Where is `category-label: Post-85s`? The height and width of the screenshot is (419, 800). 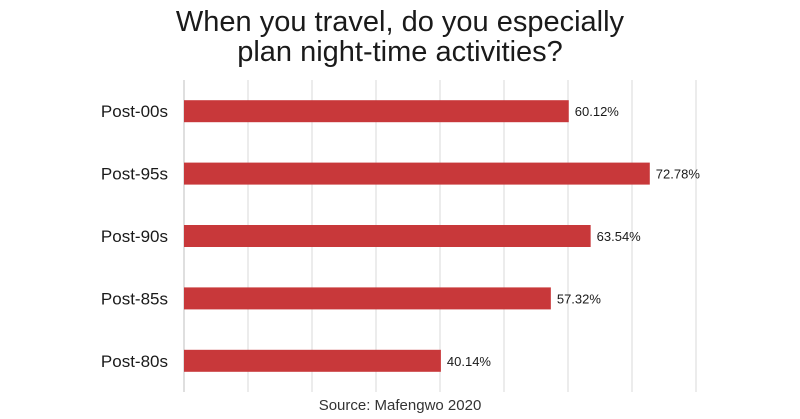 category-label: Post-85s is located at coordinates (134, 298).